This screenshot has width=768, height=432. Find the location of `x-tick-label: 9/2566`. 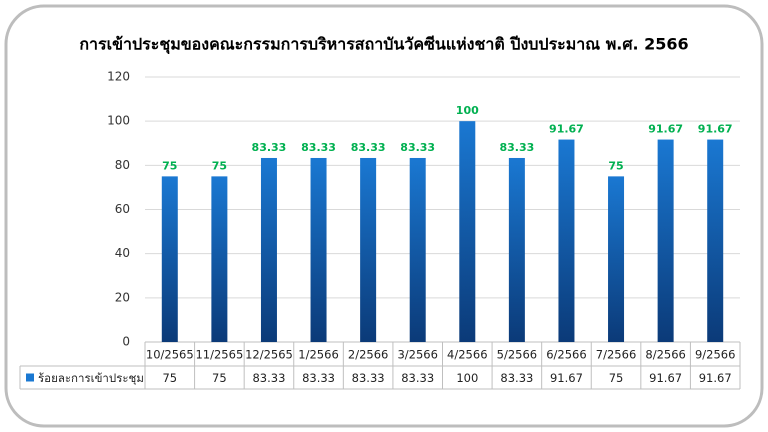

x-tick-label: 9/2566 is located at coordinates (715, 355).